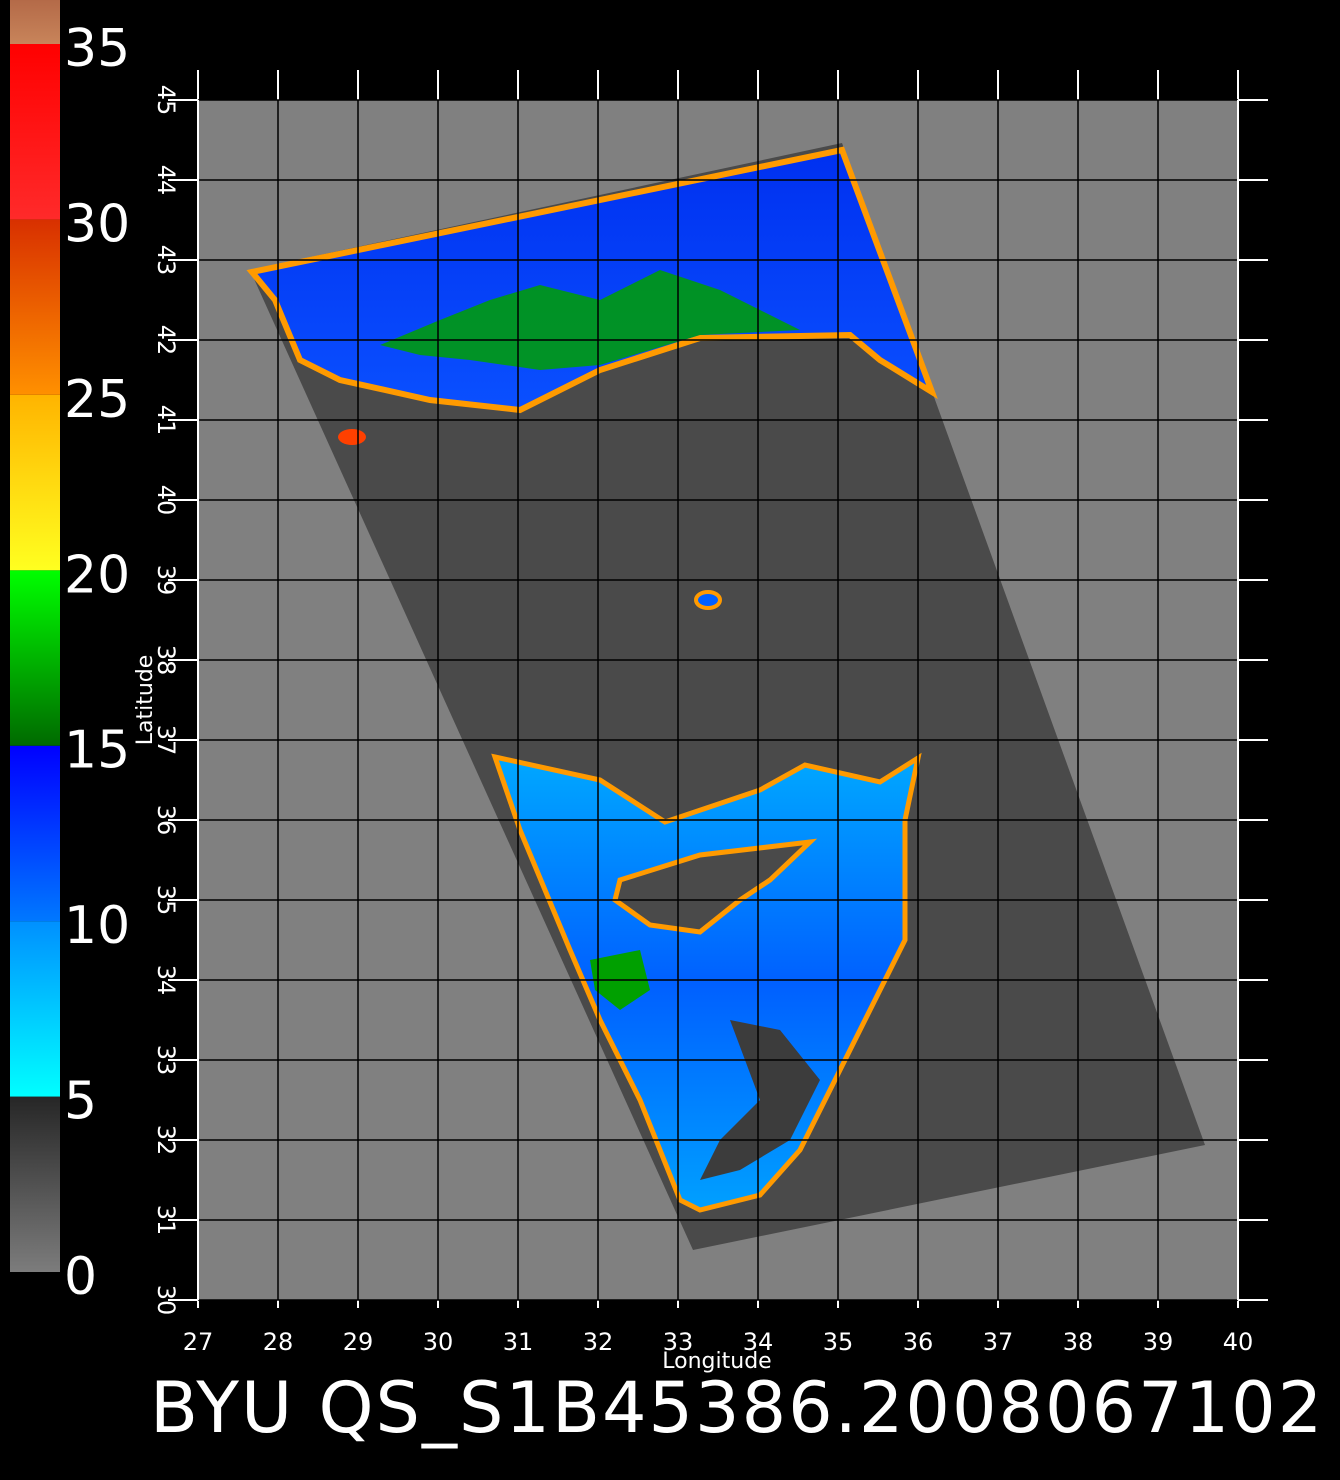  Describe the element at coordinates (998, 1342) in the screenshot. I see `x-tick-label: 37` at that location.